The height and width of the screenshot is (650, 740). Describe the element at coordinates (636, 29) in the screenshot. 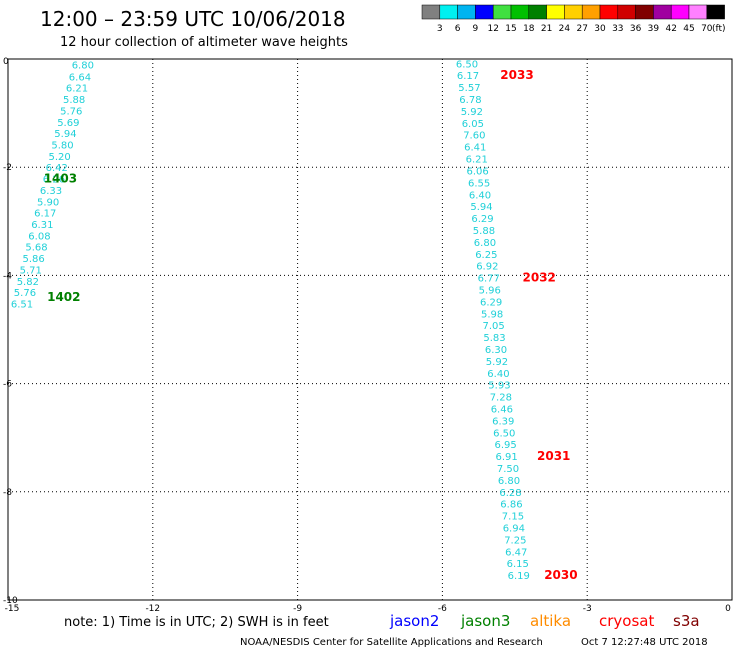

I see `colorbar-tick-label: 36` at that location.